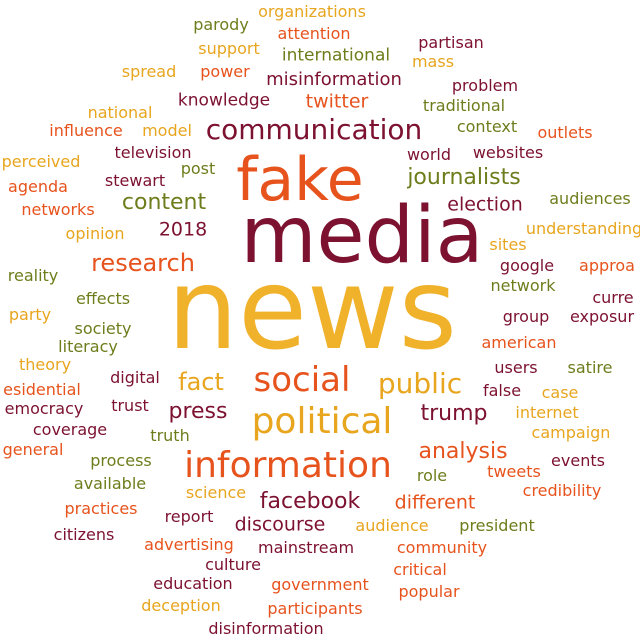 The height and width of the screenshot is (640, 640). What do you see at coordinates (153, 152) in the screenshot?
I see `word-television: television` at bounding box center [153, 152].